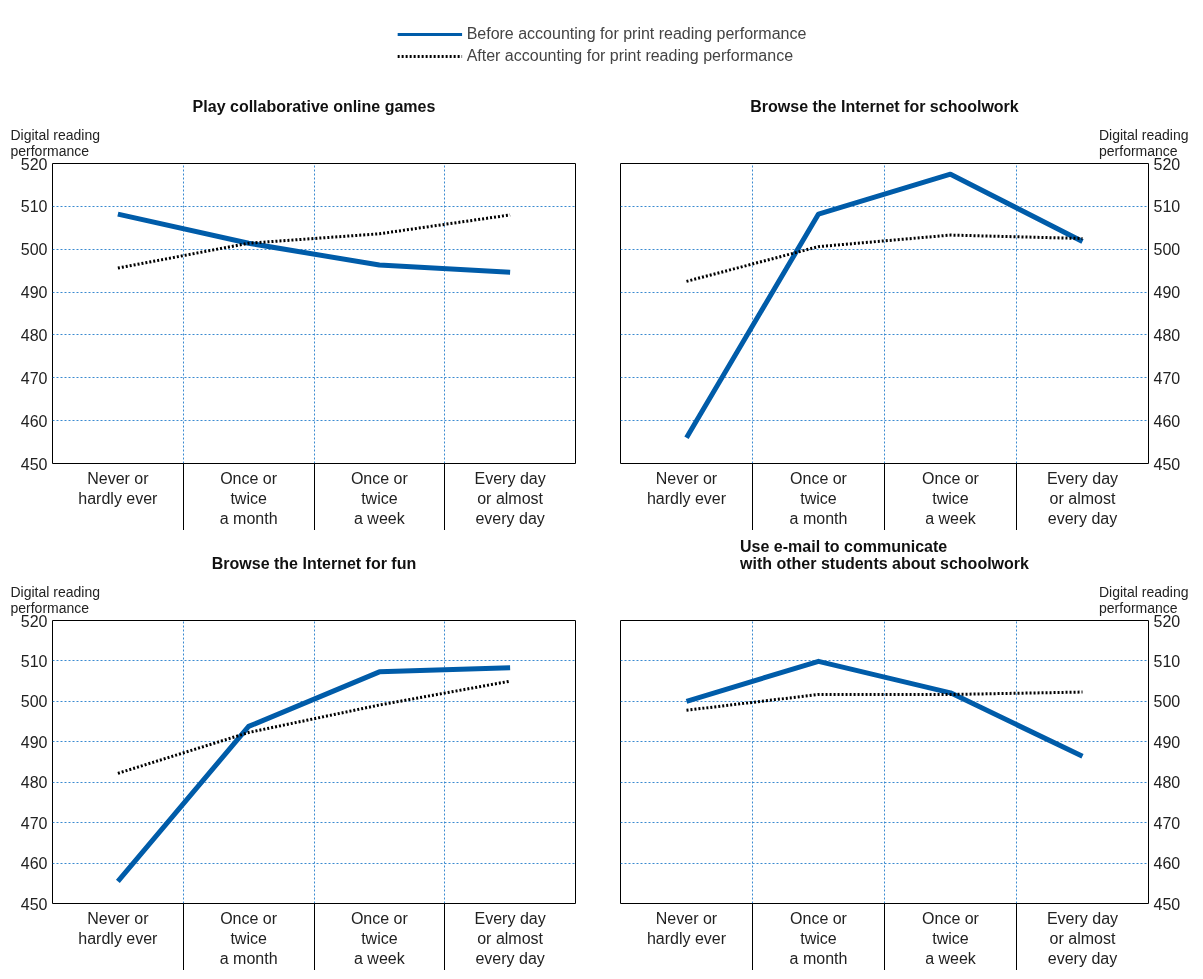 The width and height of the screenshot is (1203, 979). What do you see at coordinates (636, 34) in the screenshot?
I see `legend-label: Before accounting for print reading performance` at bounding box center [636, 34].